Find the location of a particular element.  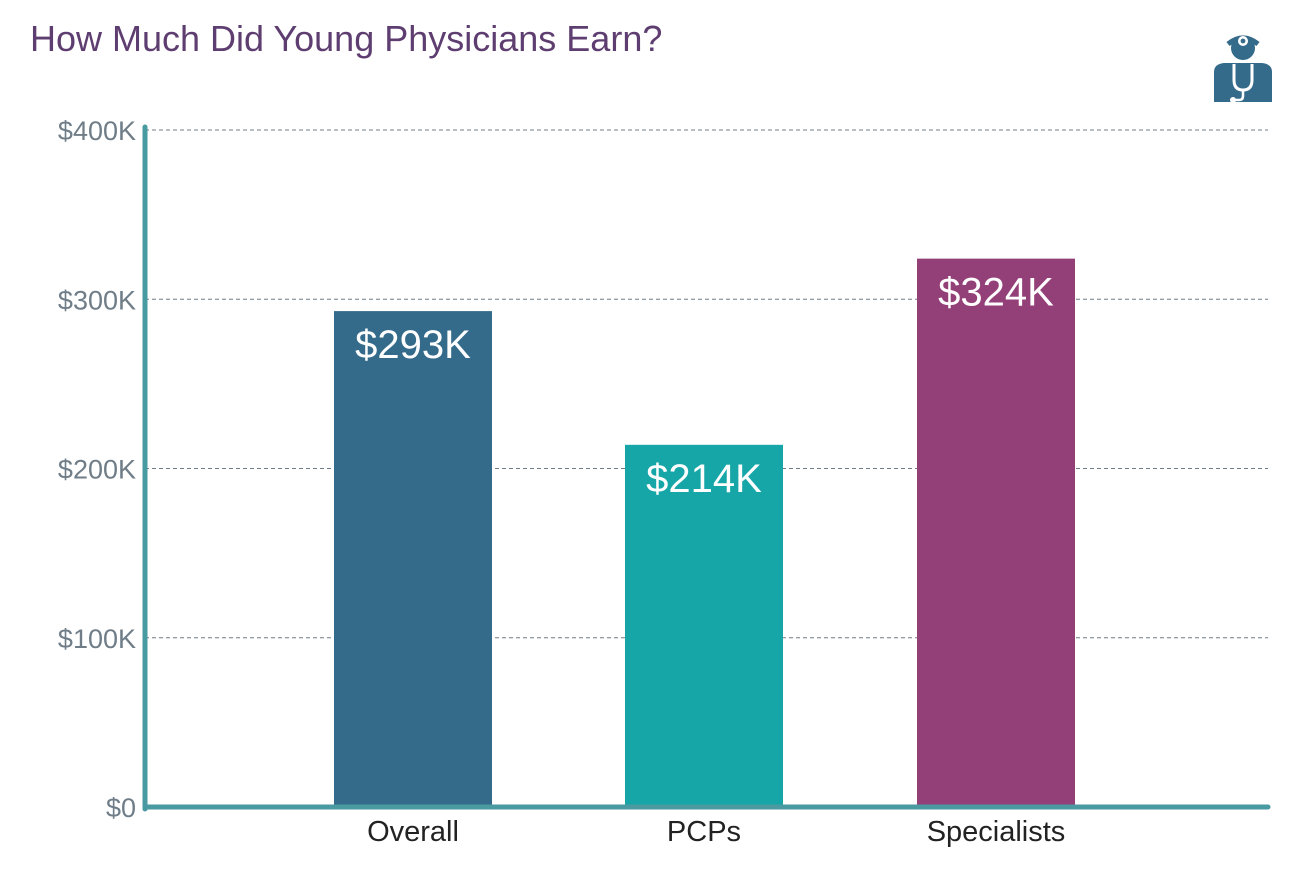

bar-overall is located at coordinates (413, 559).